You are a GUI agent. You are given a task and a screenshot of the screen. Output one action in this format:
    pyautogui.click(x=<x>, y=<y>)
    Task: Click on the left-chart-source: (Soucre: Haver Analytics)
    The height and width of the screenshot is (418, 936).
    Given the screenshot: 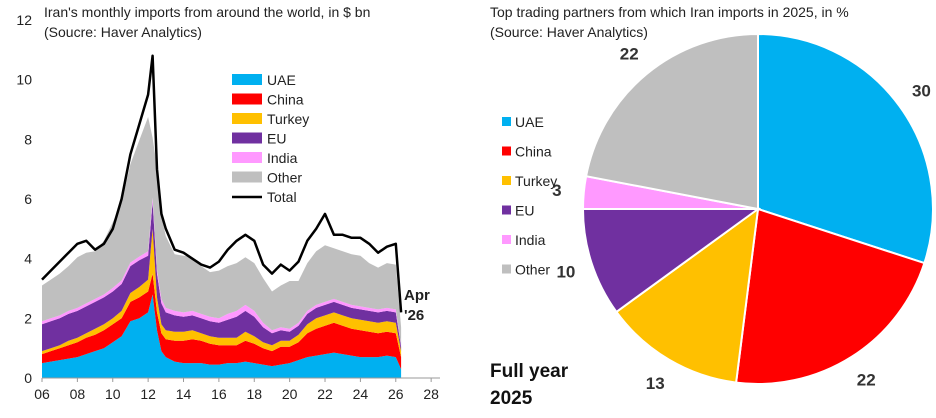 What is the action you would take?
    pyautogui.click(x=123, y=32)
    